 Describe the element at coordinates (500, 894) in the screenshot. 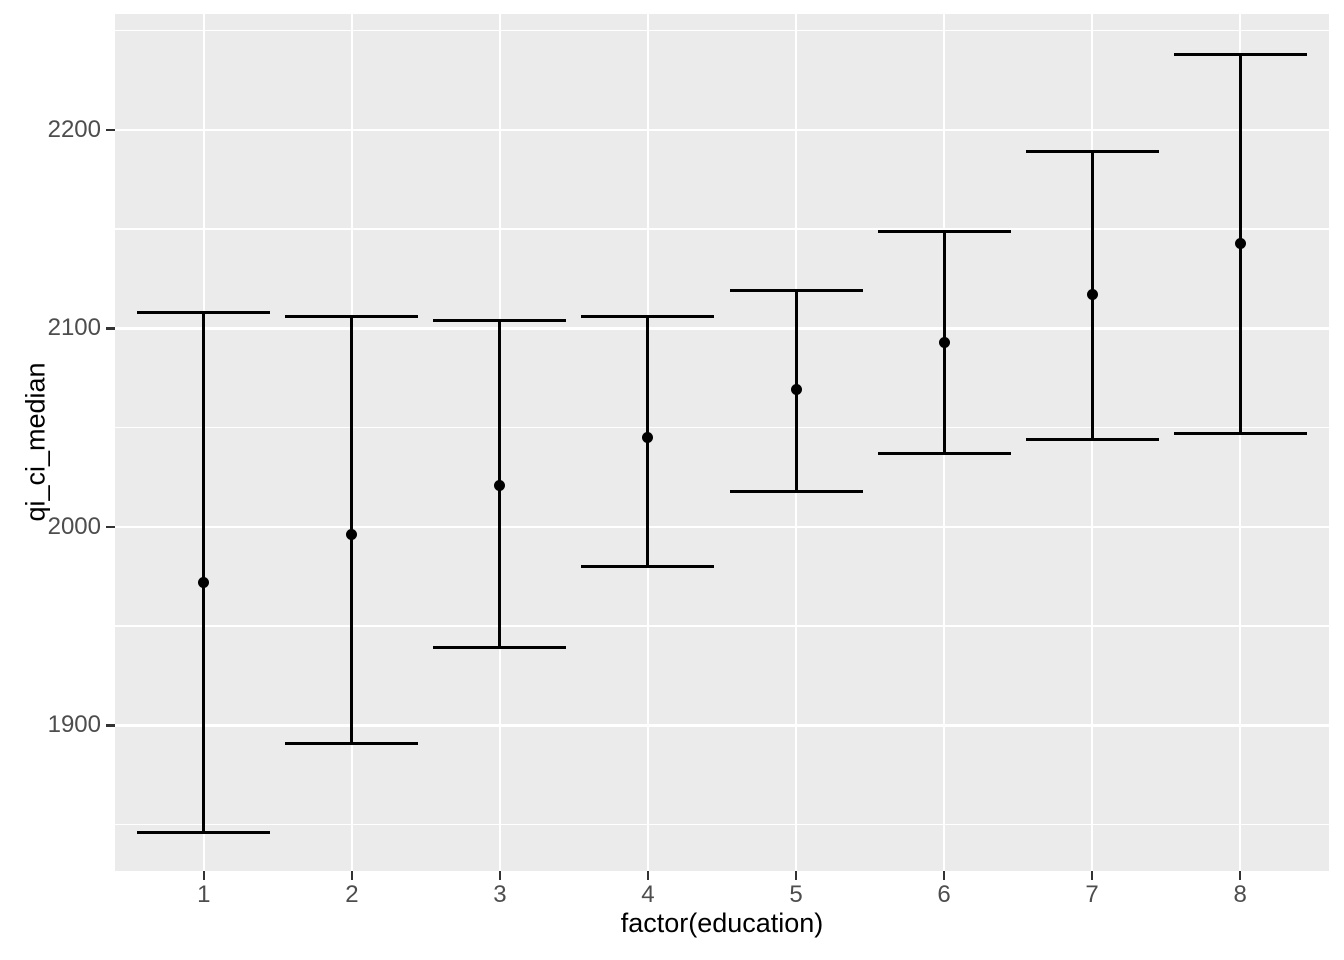

I see `x-tick-label: 3` at that location.